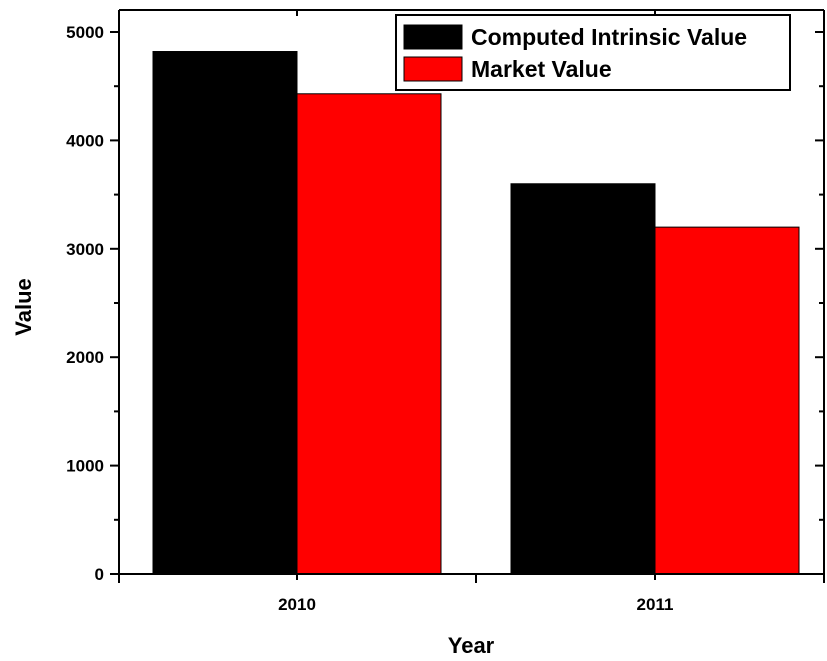 This screenshot has height=661, width=827. Describe the element at coordinates (85, 249) in the screenshot. I see `y-tick-label: 3000` at that location.